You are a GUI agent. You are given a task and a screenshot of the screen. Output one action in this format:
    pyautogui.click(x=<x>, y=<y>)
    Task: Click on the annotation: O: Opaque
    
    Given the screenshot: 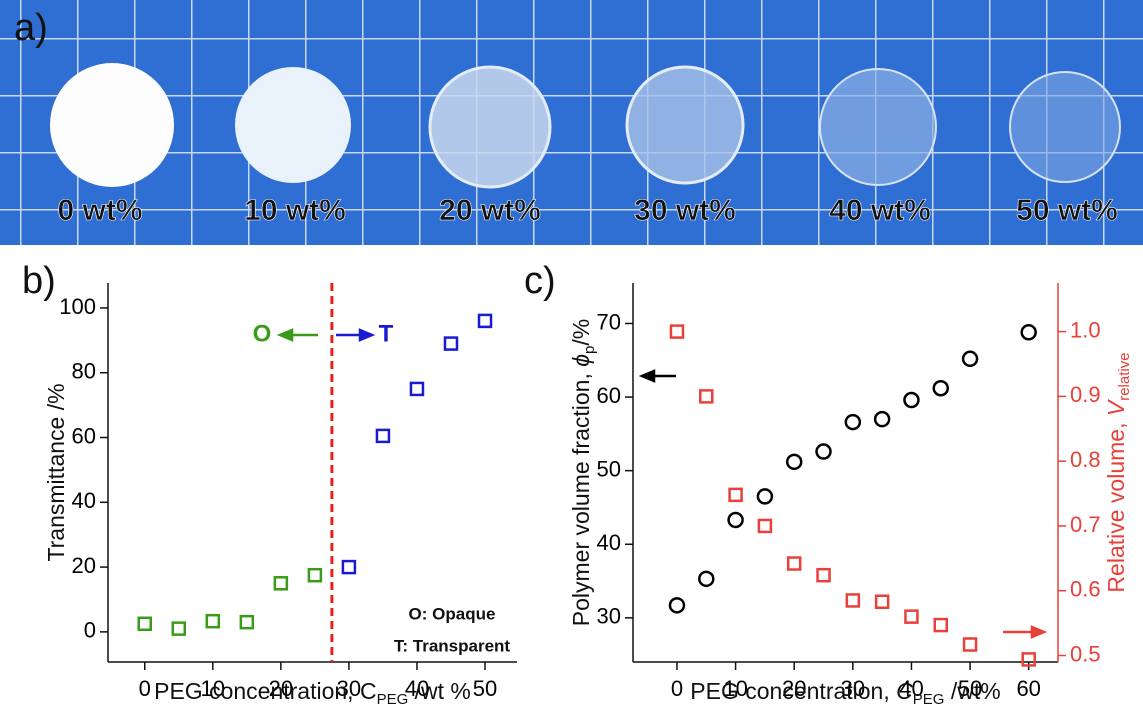 What is the action you would take?
    pyautogui.click(x=452, y=613)
    